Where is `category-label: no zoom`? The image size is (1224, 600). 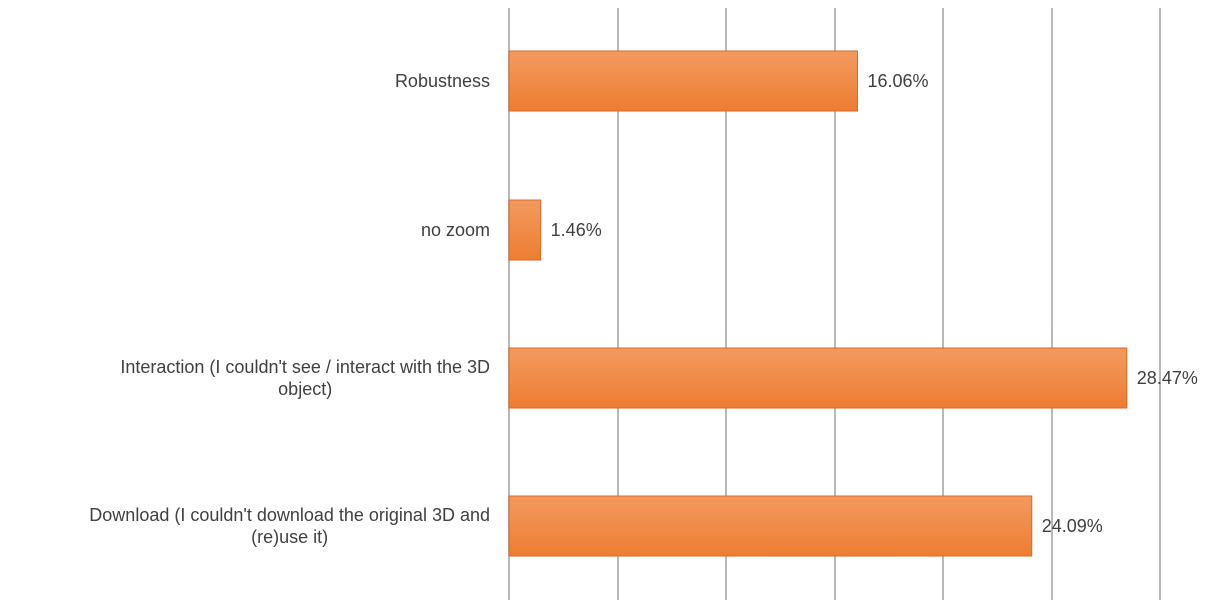 category-label: no zoom is located at coordinates (455, 230).